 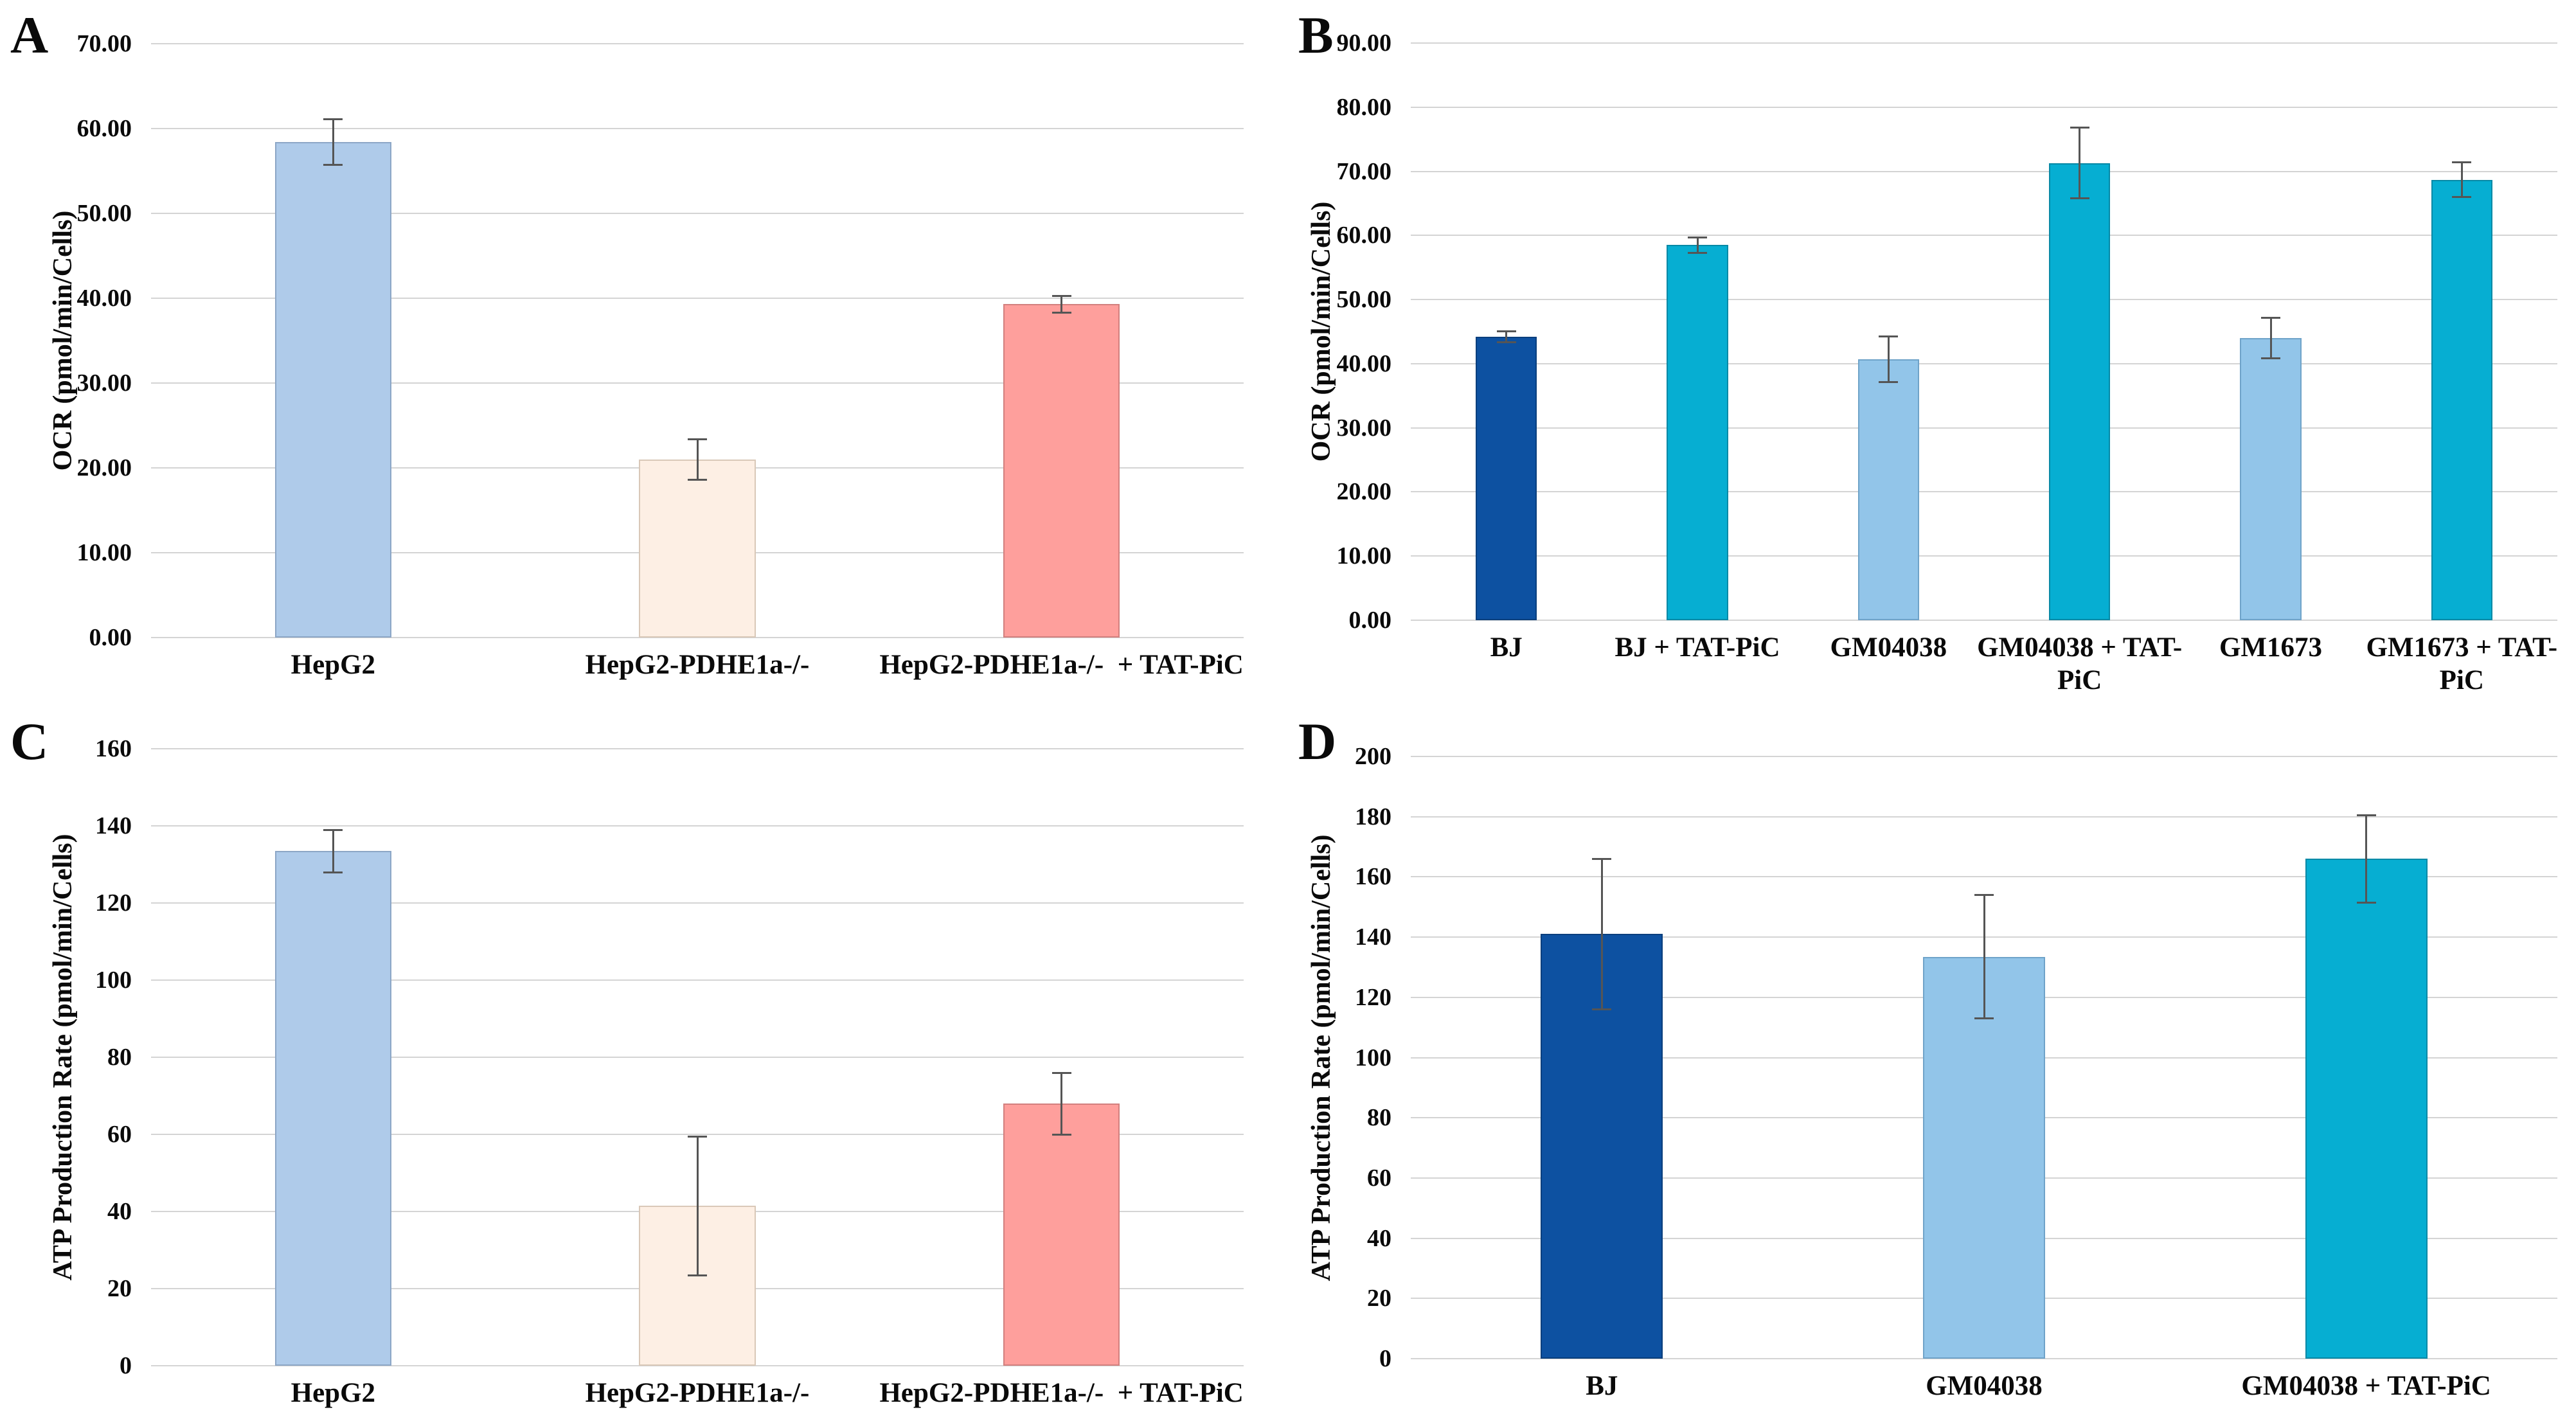 I want to click on error-cap-bottom-hepg2-pdhe1a-tat-pic, so click(x=1061, y=1134).